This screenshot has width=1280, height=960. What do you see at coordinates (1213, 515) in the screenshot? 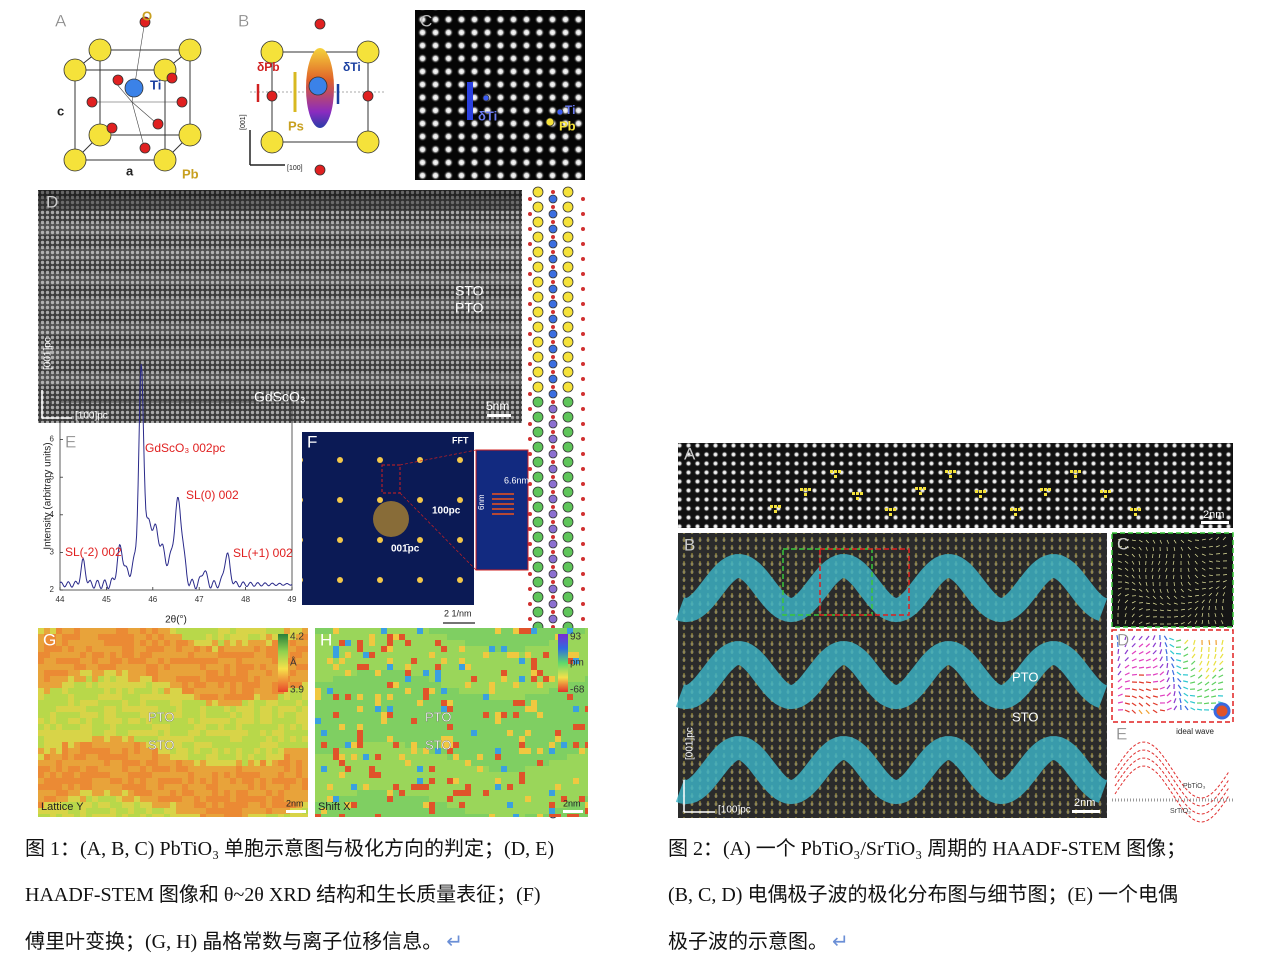
I see `label: 2nm` at bounding box center [1213, 515].